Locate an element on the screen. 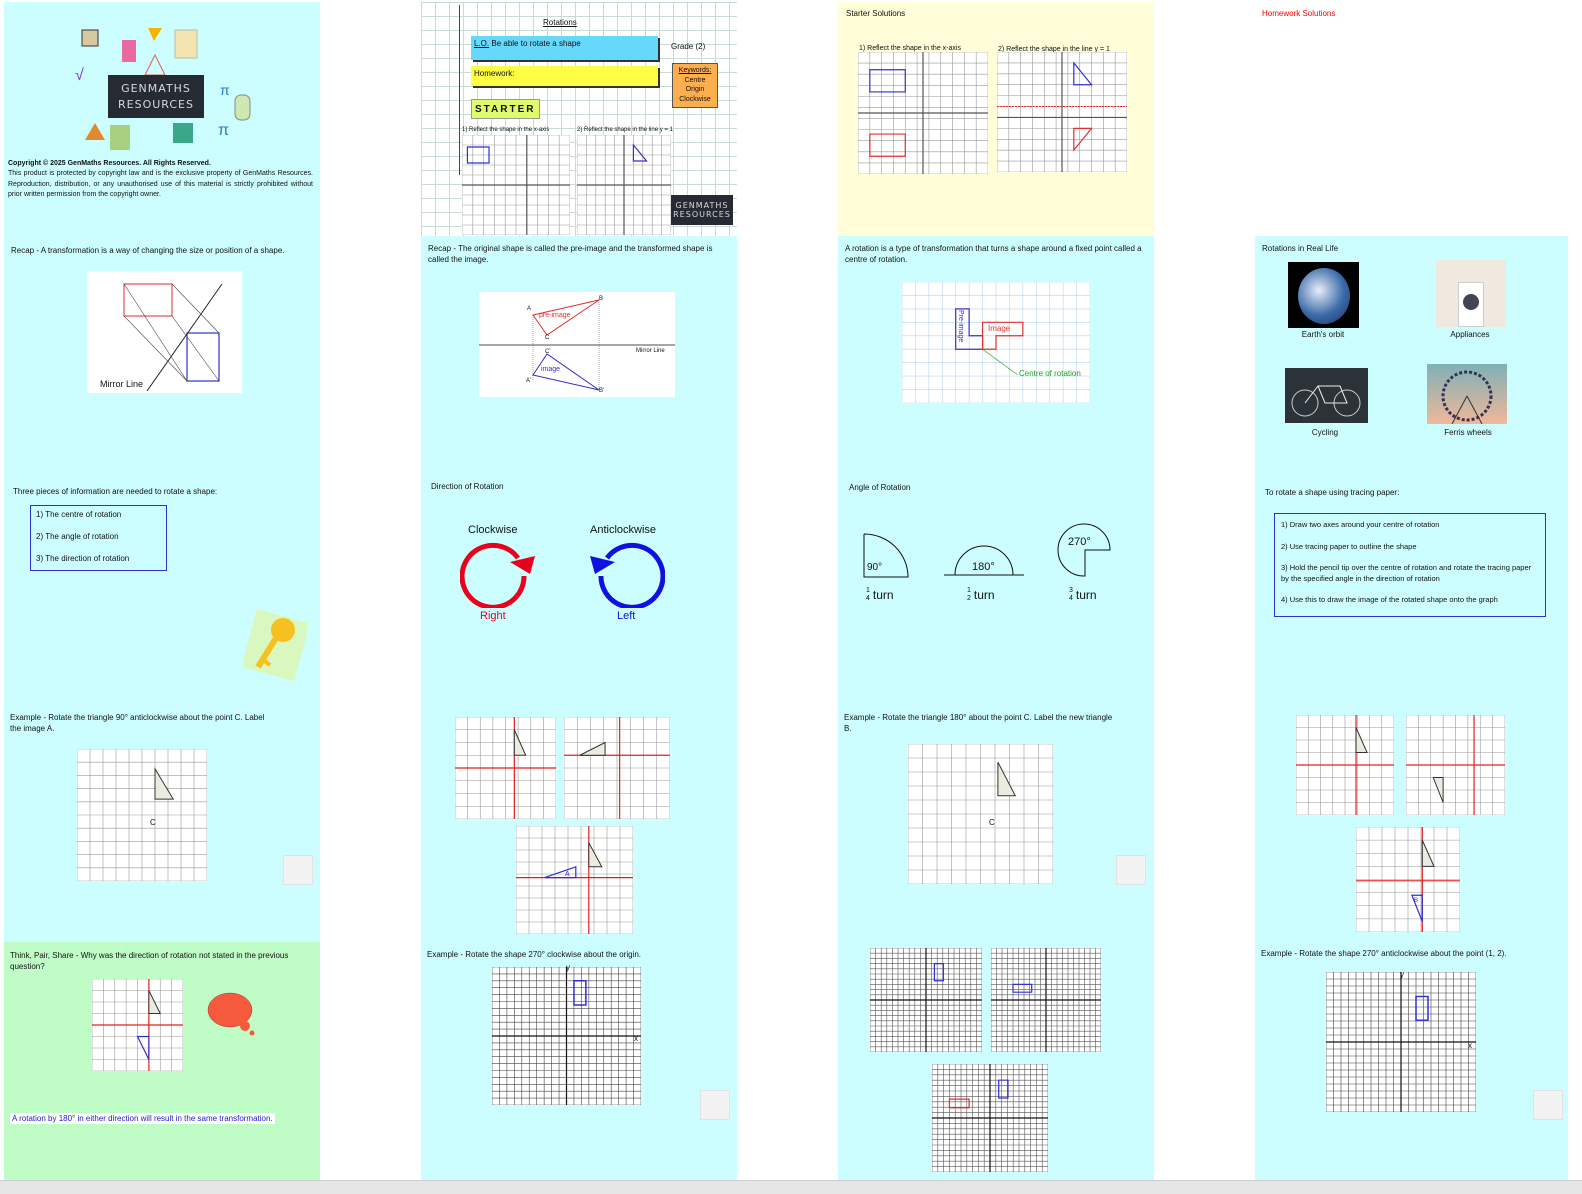  angle-180: 180° is located at coordinates (983, 567).